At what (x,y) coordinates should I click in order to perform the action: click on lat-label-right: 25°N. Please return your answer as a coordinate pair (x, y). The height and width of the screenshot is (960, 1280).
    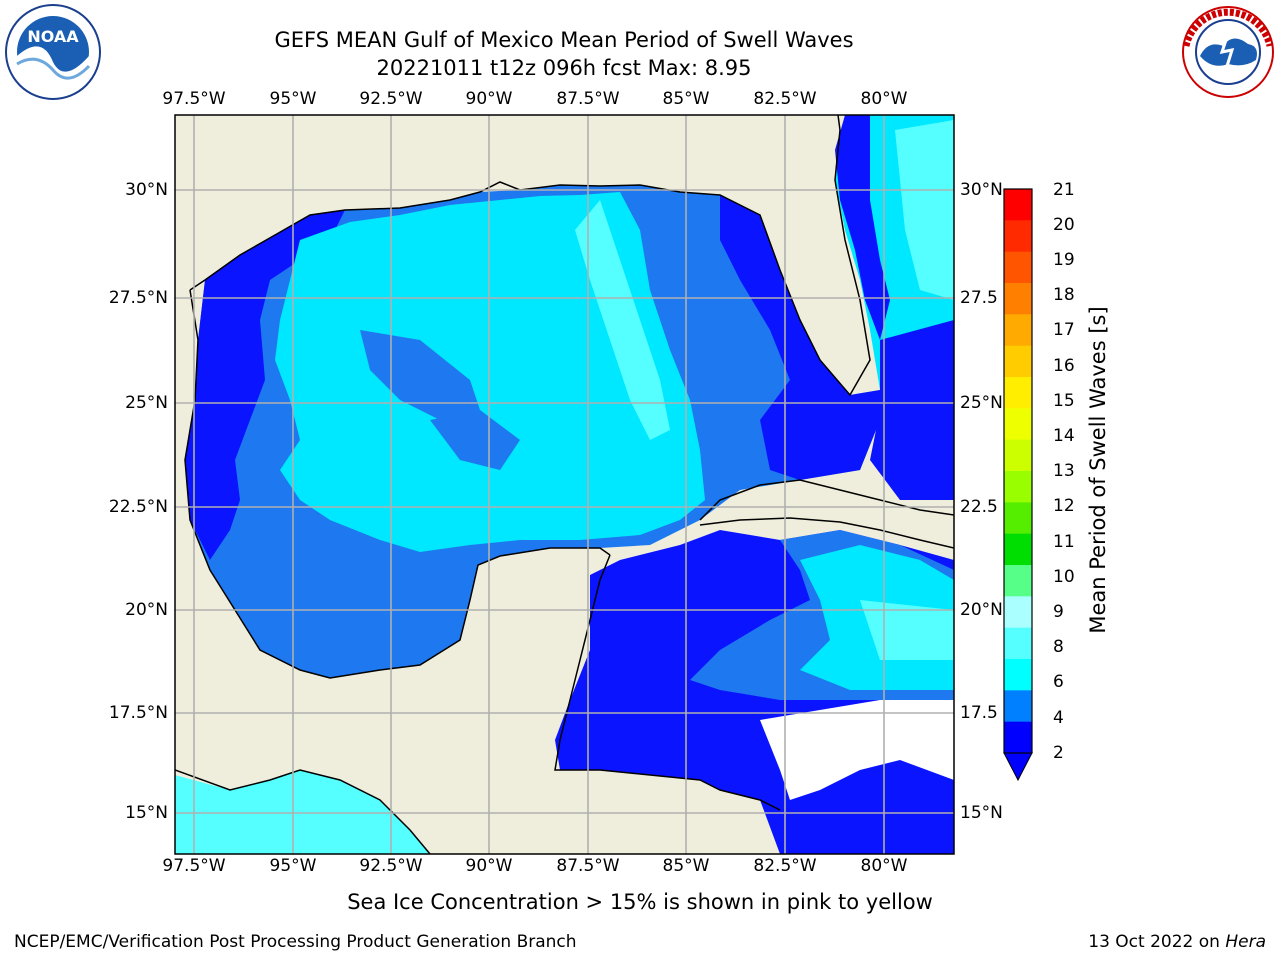
    Looking at the image, I should click on (981, 403).